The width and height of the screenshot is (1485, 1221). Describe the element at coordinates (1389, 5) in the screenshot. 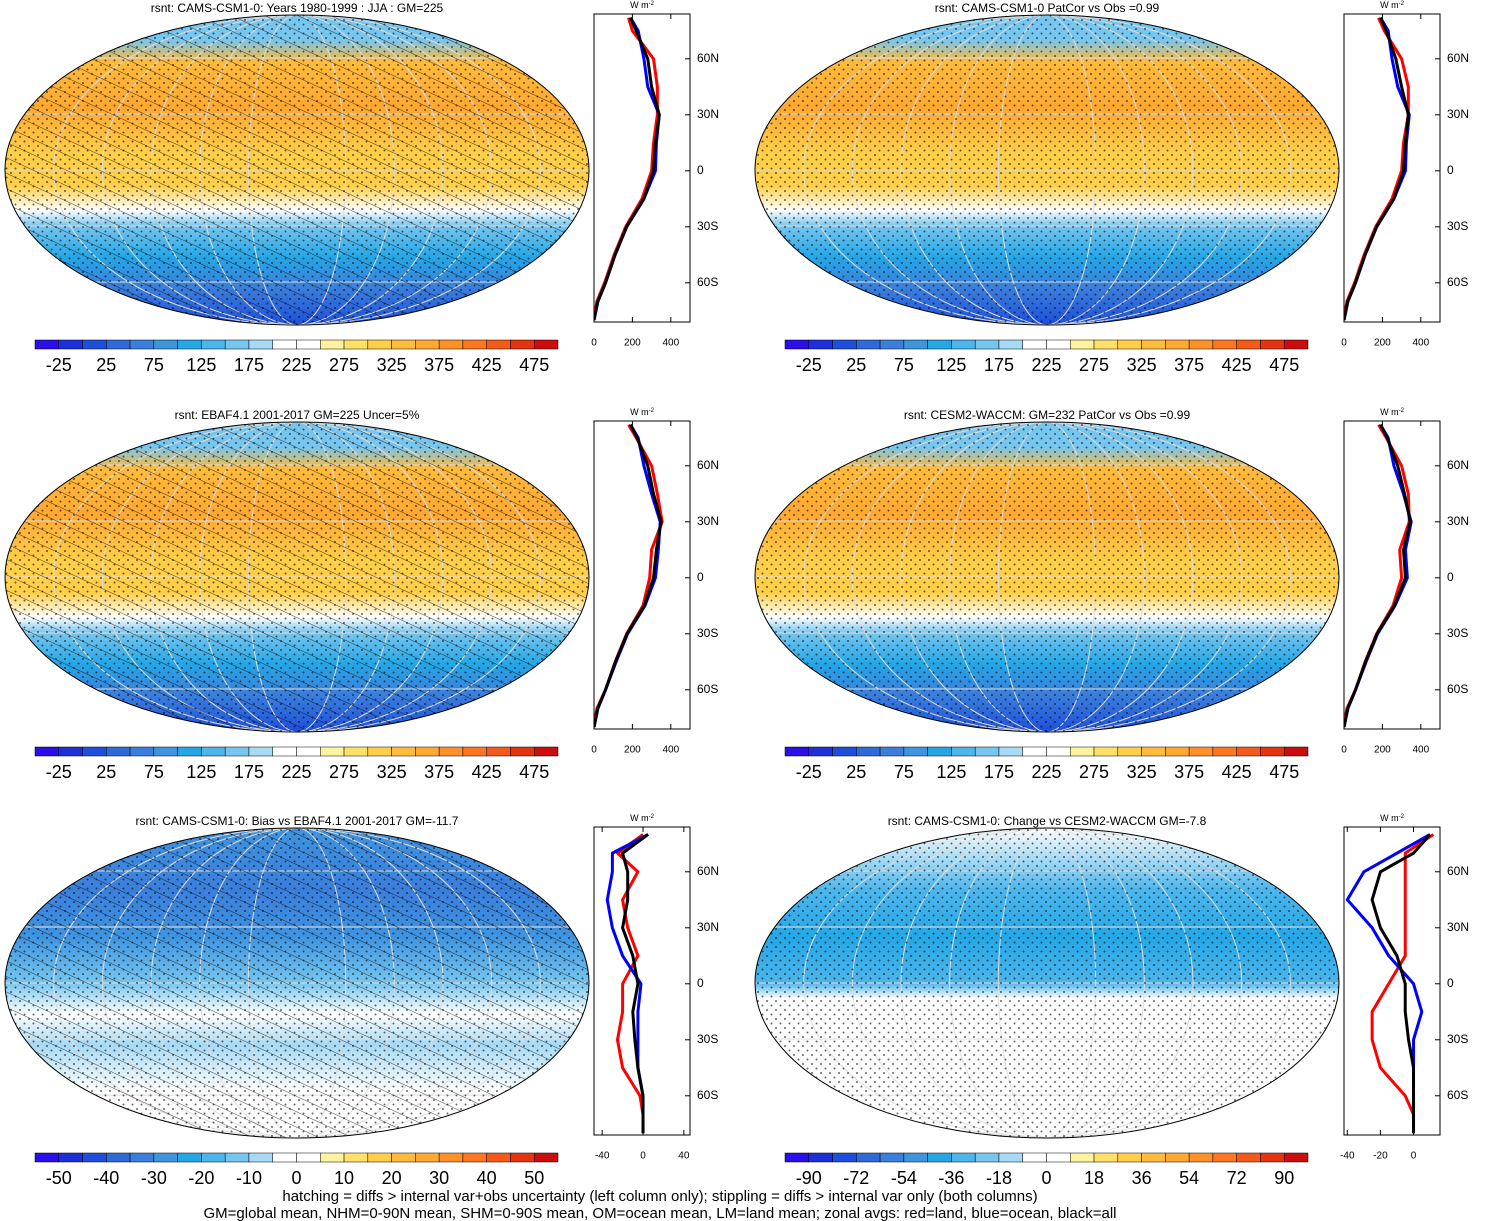

I see `unit: W m` at that location.